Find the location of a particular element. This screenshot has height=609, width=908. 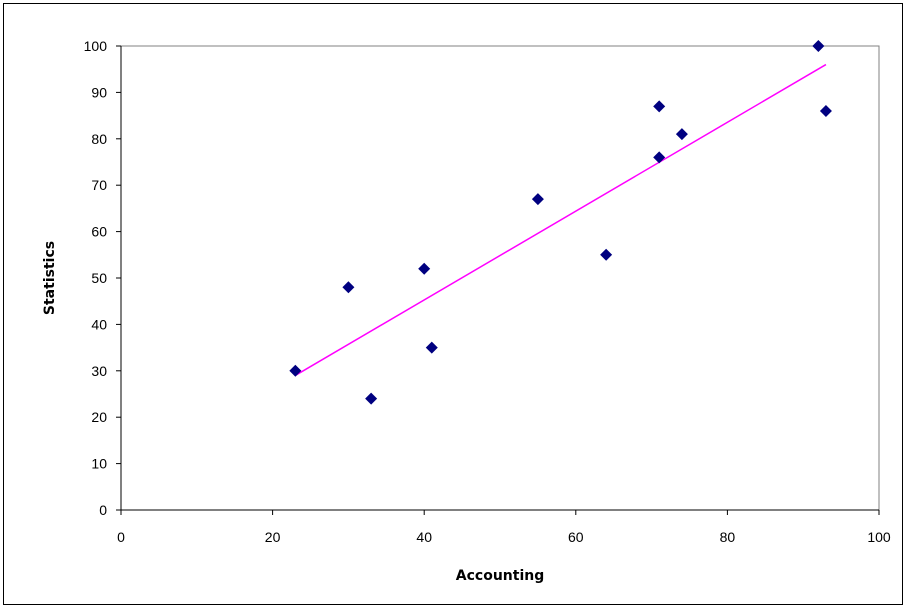

x-tick-label: 80 is located at coordinates (728, 537).